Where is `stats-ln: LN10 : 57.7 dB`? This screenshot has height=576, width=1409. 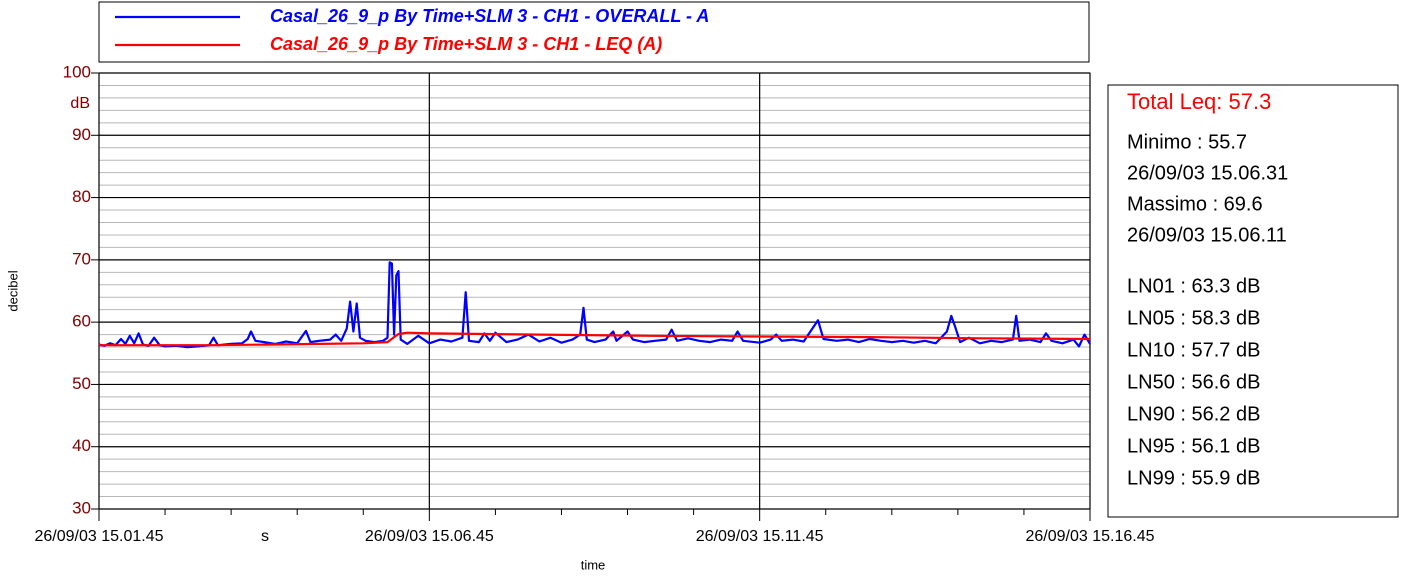
stats-ln: LN10 : 57.7 dB is located at coordinates (1193, 350).